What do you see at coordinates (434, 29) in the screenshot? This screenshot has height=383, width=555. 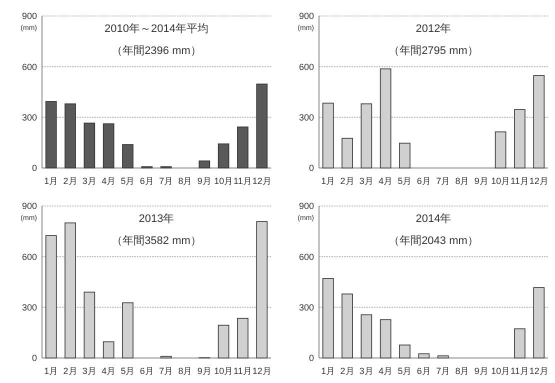 I see `text: 2012年` at bounding box center [434, 29].